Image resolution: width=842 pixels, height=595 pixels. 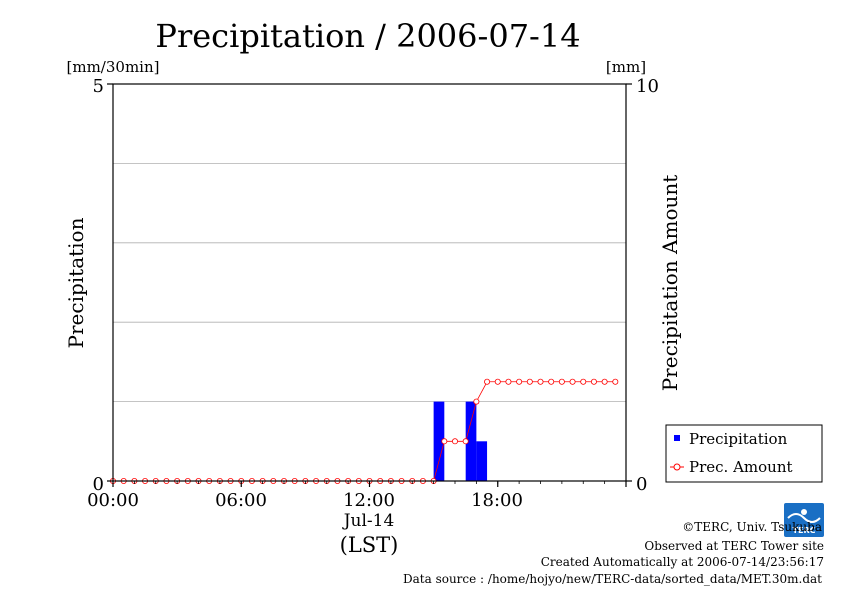 What do you see at coordinates (368, 521) in the screenshot?
I see `x-date-label: Jul-14` at bounding box center [368, 521].